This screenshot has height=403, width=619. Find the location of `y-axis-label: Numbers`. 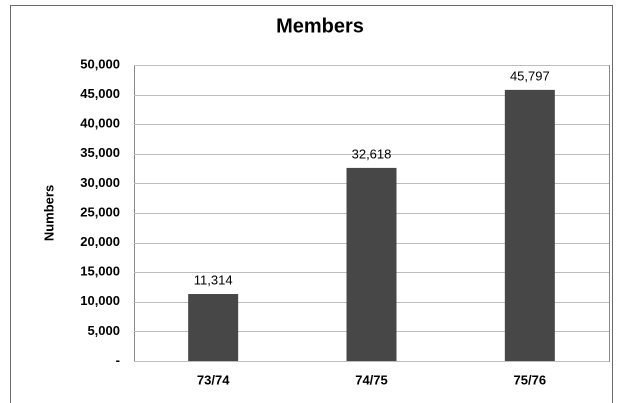

y-axis-label: Numbers is located at coordinates (48, 213).